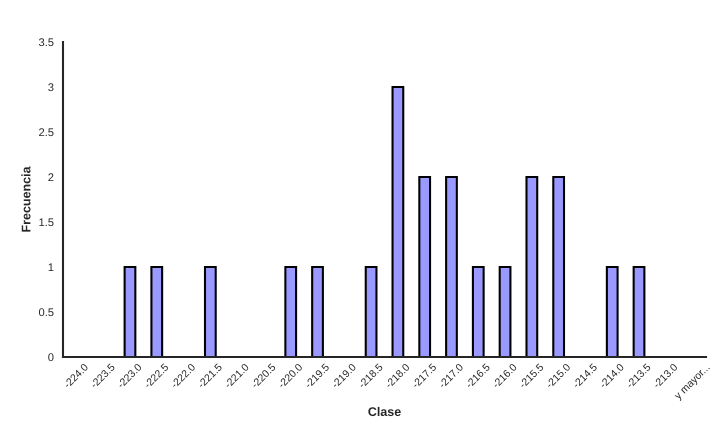 This screenshot has height=437, width=714. What do you see at coordinates (51, 177) in the screenshot?
I see `y-tick-label: 2` at bounding box center [51, 177].